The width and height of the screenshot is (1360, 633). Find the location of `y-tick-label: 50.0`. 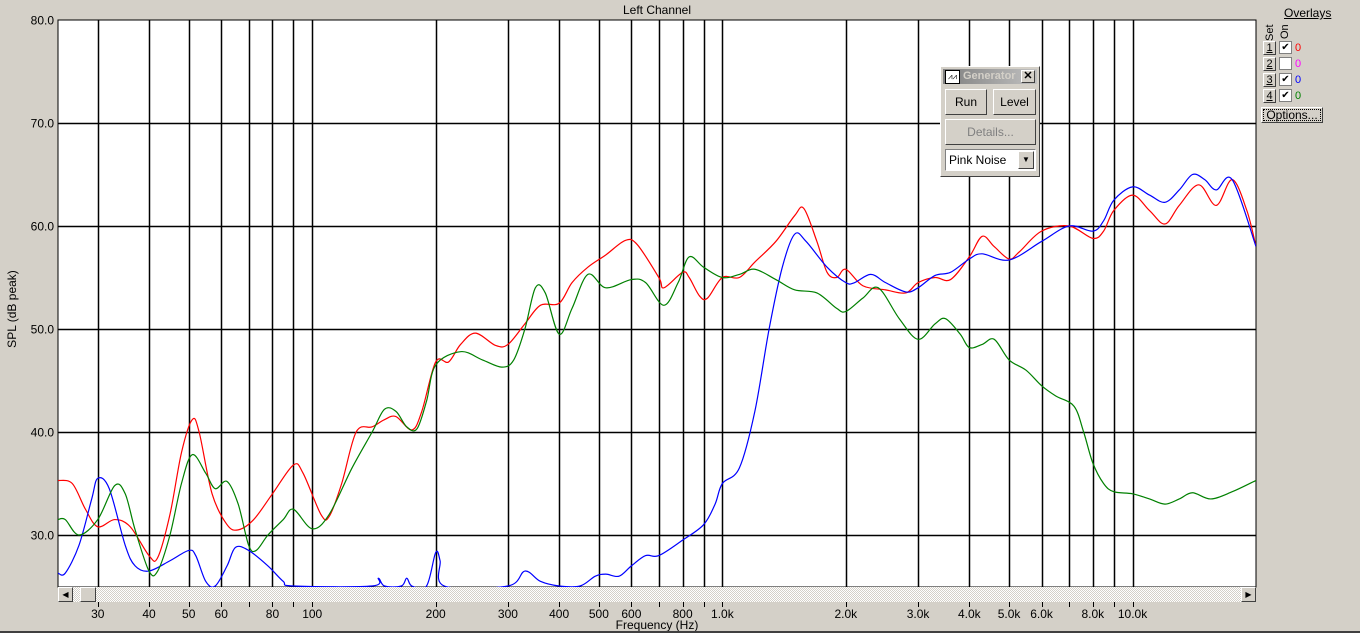

y-tick-label: 50.0 is located at coordinates (43, 330).